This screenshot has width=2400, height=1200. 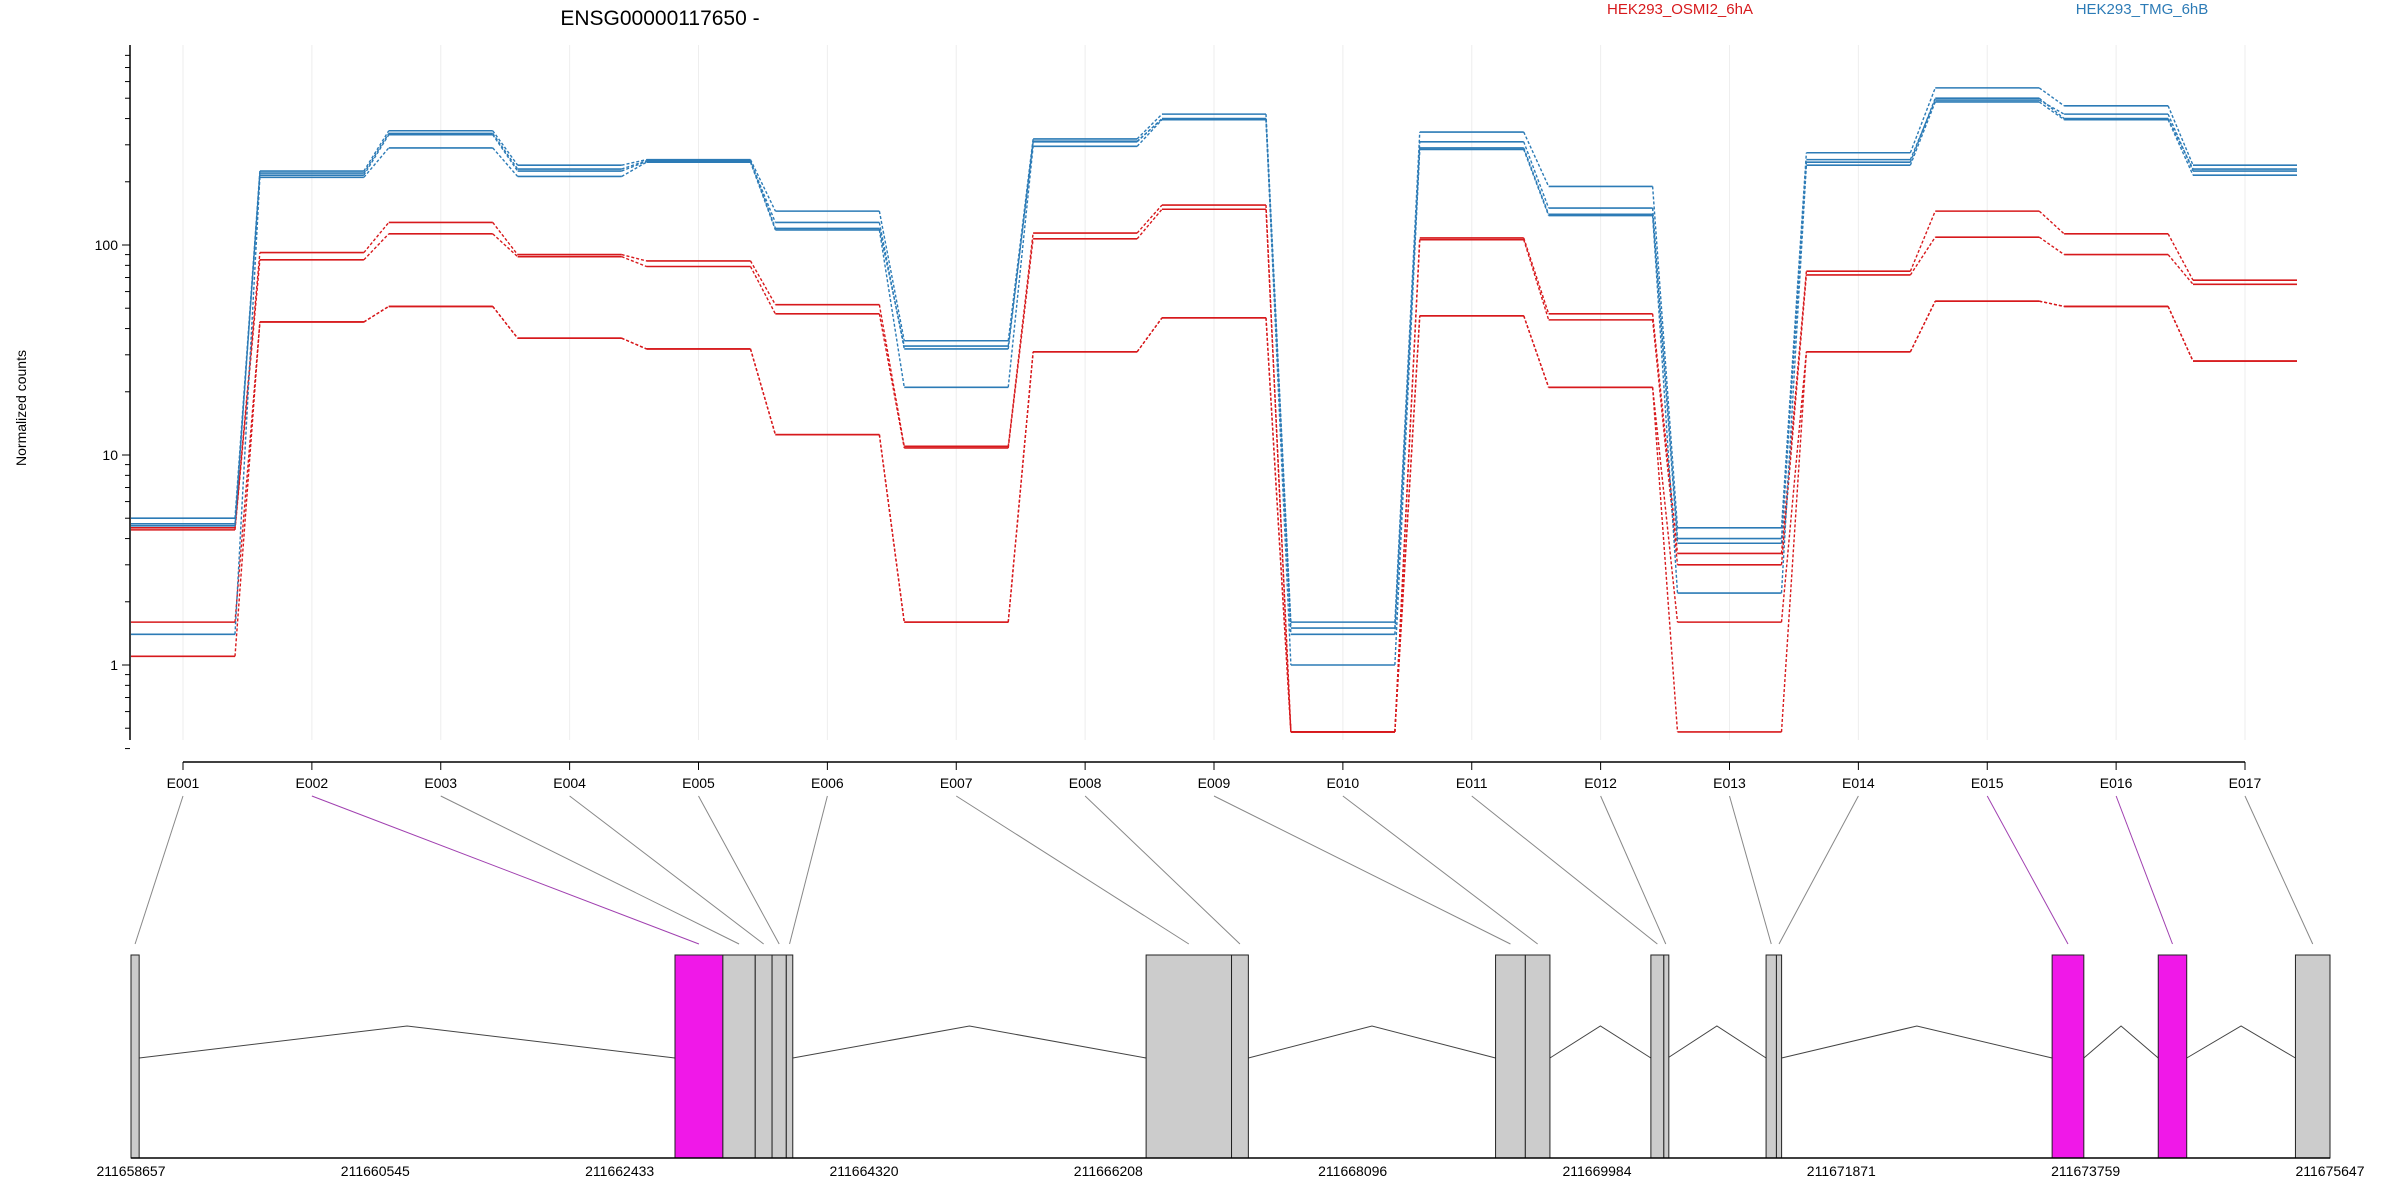 I want to click on connector-e008, so click(x=1162, y=870).